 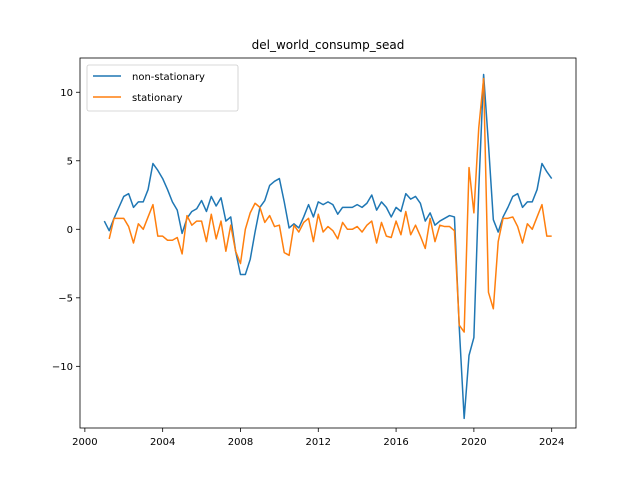 I want to click on x-axis: 2000 2004 2008 2012 2016 2020 2024, so click(x=318, y=438).